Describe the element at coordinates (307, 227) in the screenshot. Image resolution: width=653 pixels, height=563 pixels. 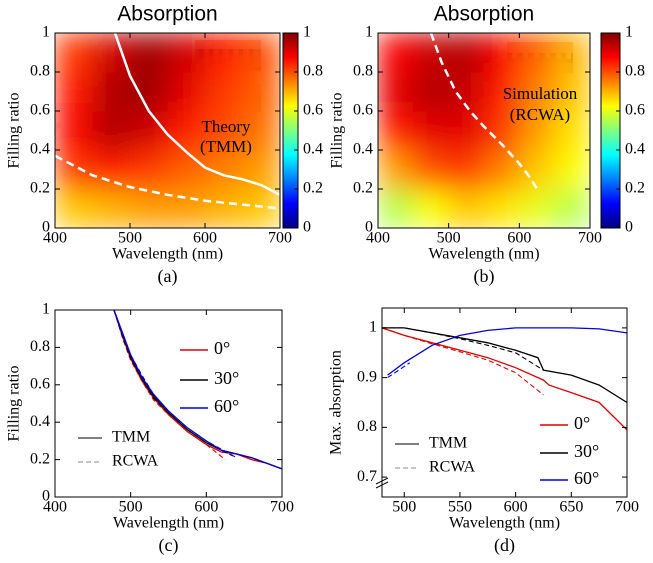
I see `colorbar-tick-label: 0` at that location.